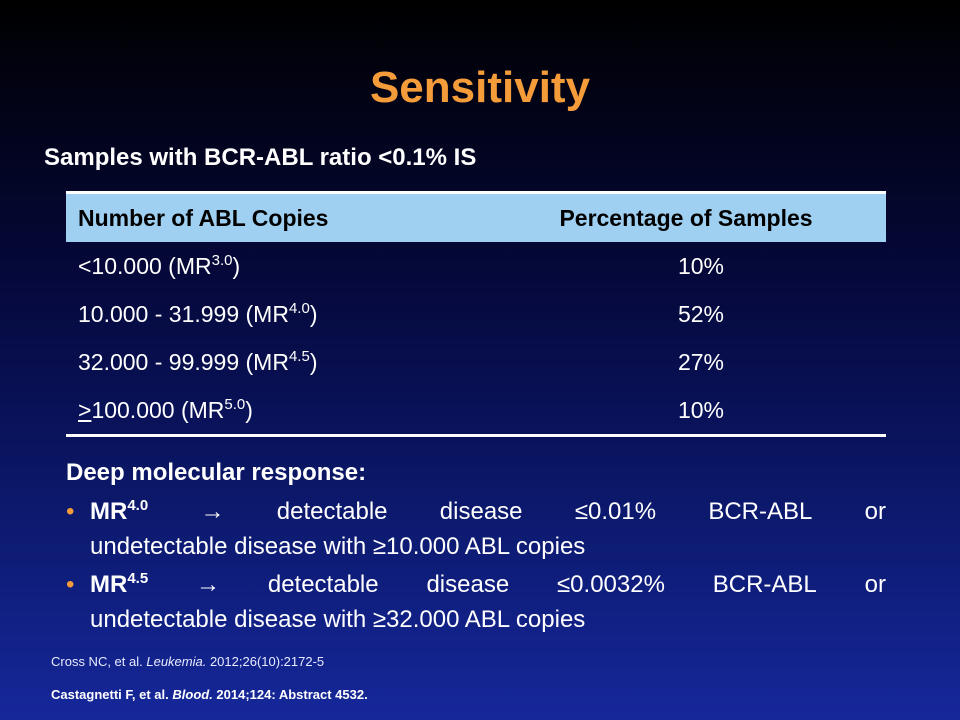  I want to click on row-copies-cell: <10.000 (MR3.0), so click(291, 266).